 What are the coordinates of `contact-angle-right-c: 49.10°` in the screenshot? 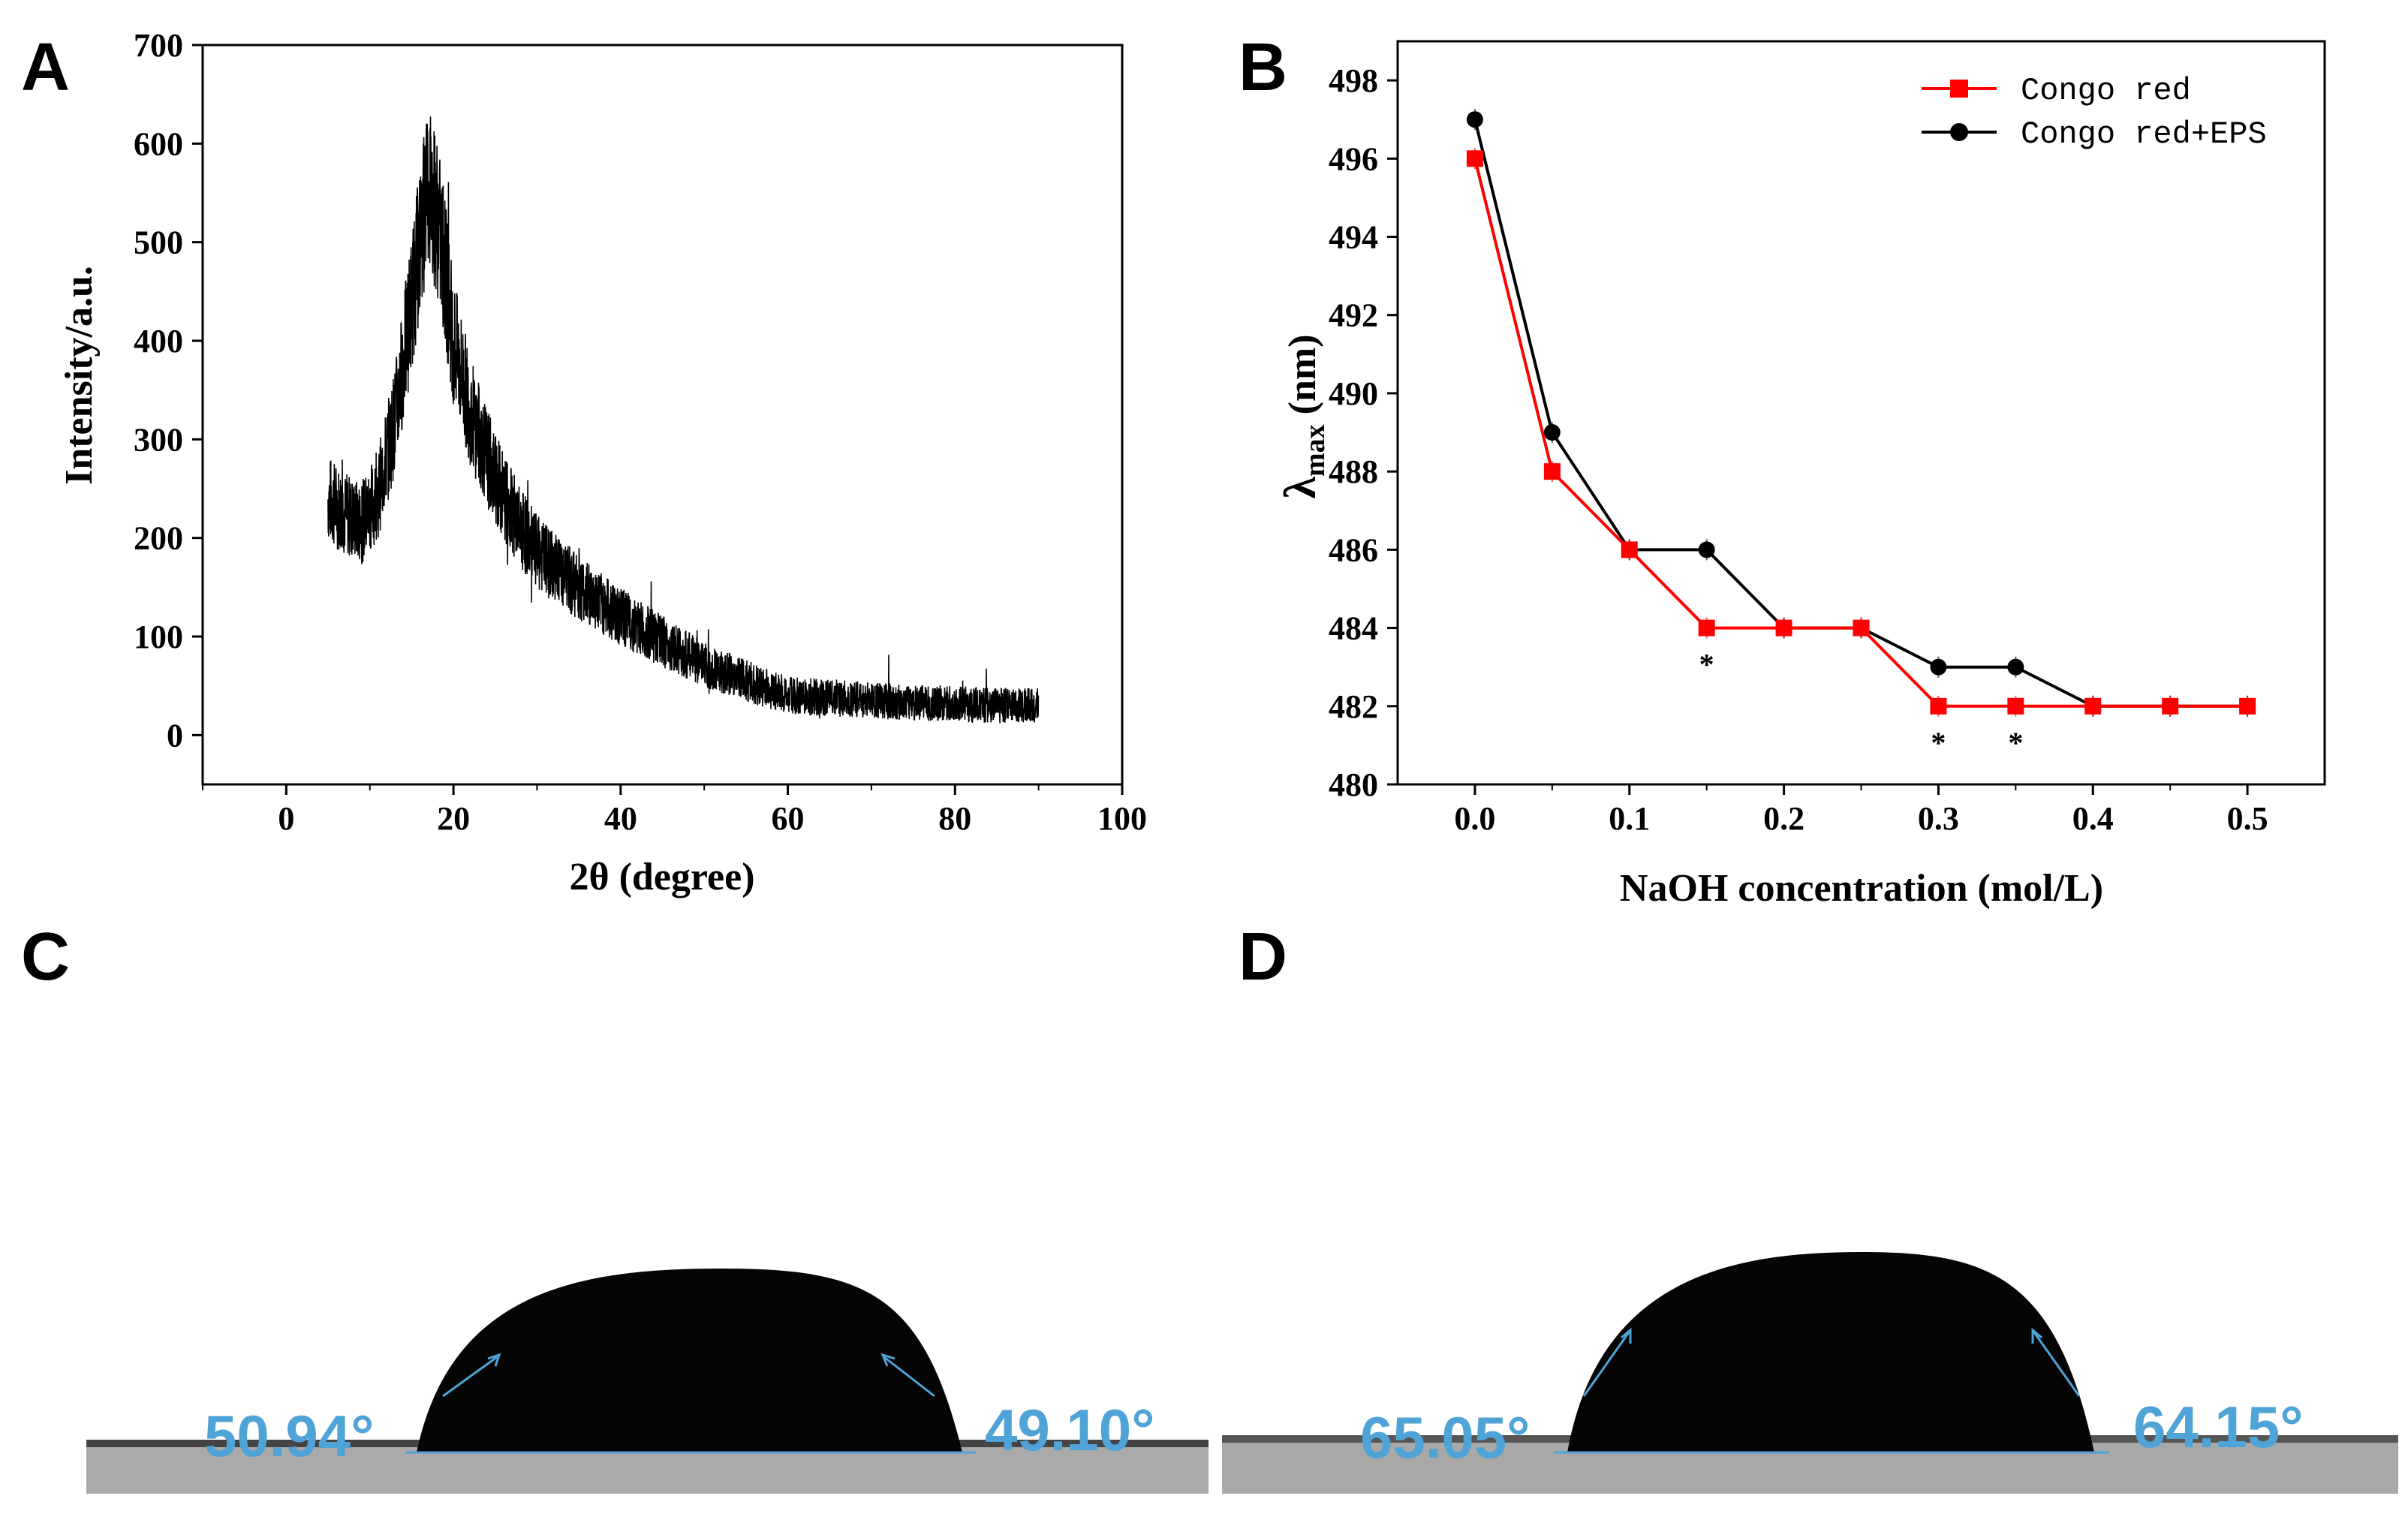 It's located at (1069, 1430).